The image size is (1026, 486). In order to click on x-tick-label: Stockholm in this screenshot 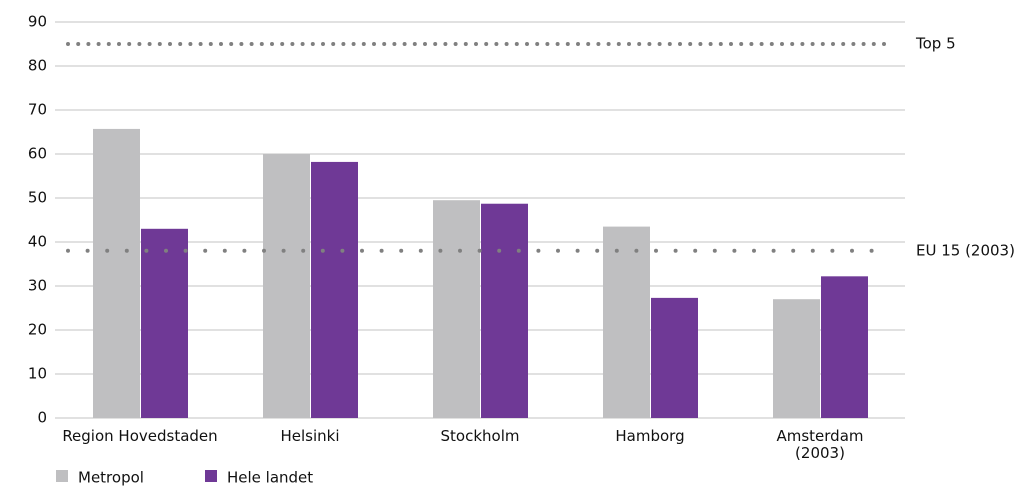, I will do `click(480, 436)`.